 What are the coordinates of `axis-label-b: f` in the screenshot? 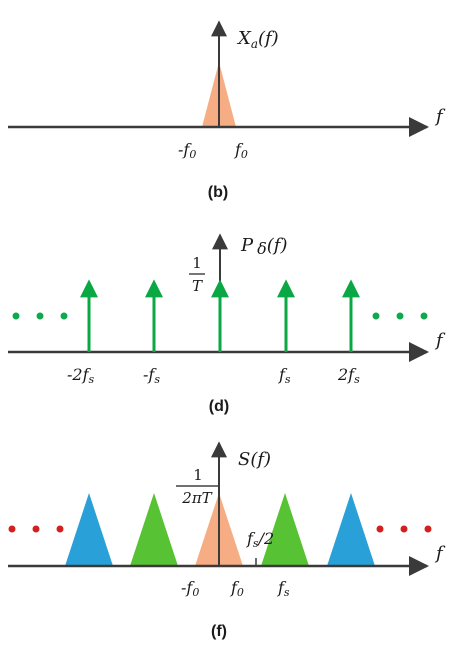 It's located at (440, 116).